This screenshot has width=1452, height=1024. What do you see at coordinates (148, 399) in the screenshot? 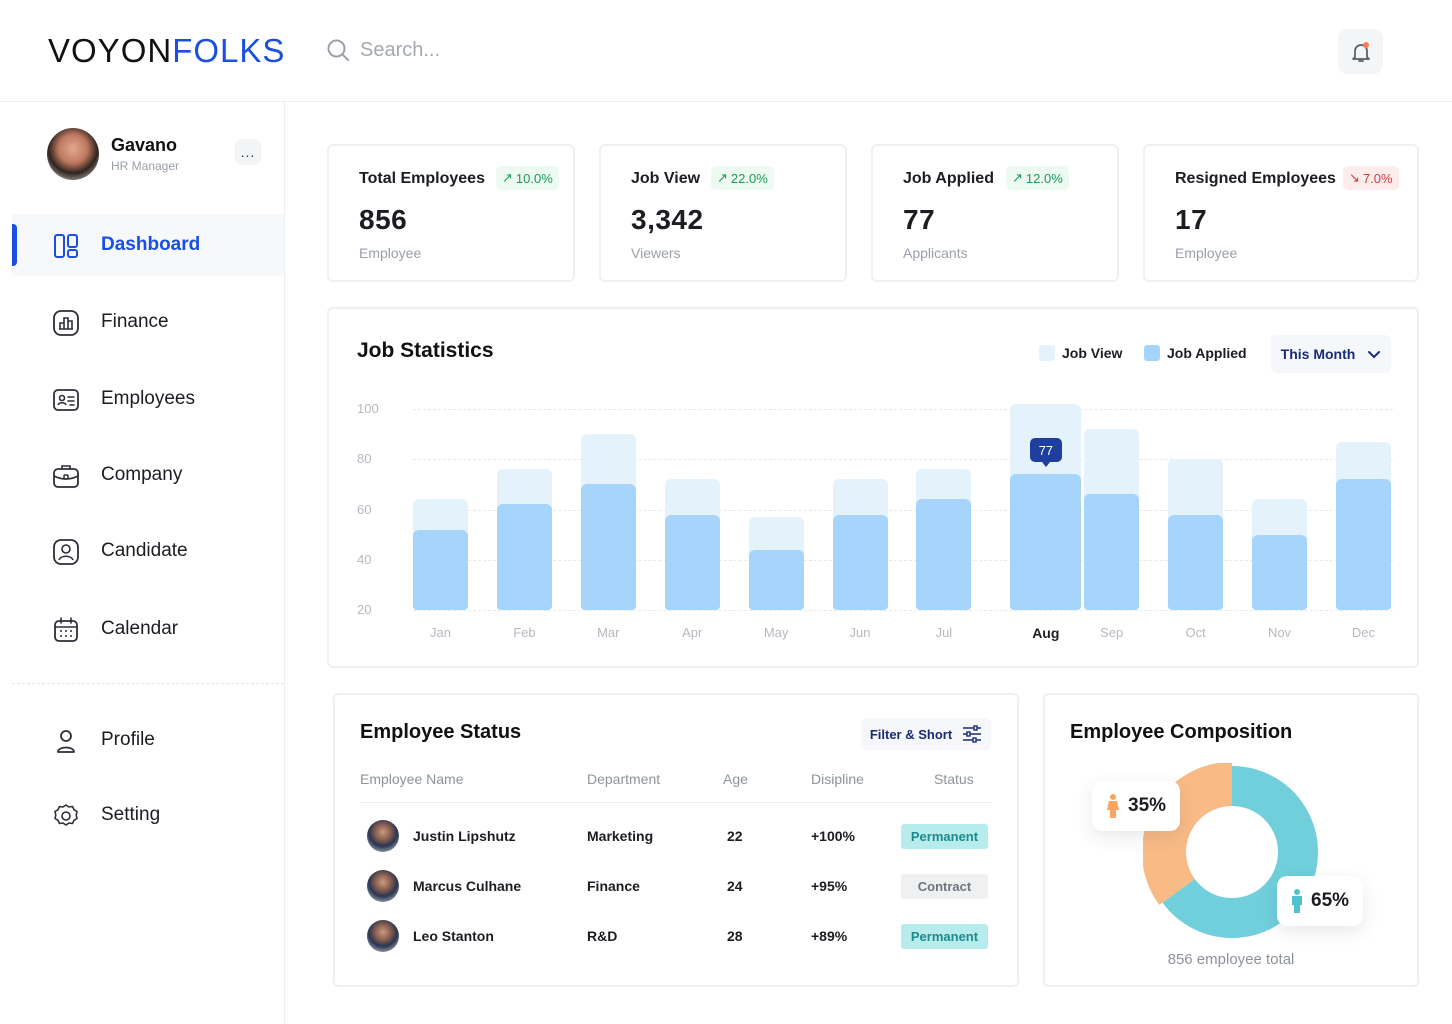
I see `sidebar-item-employees: Employees` at bounding box center [148, 399].